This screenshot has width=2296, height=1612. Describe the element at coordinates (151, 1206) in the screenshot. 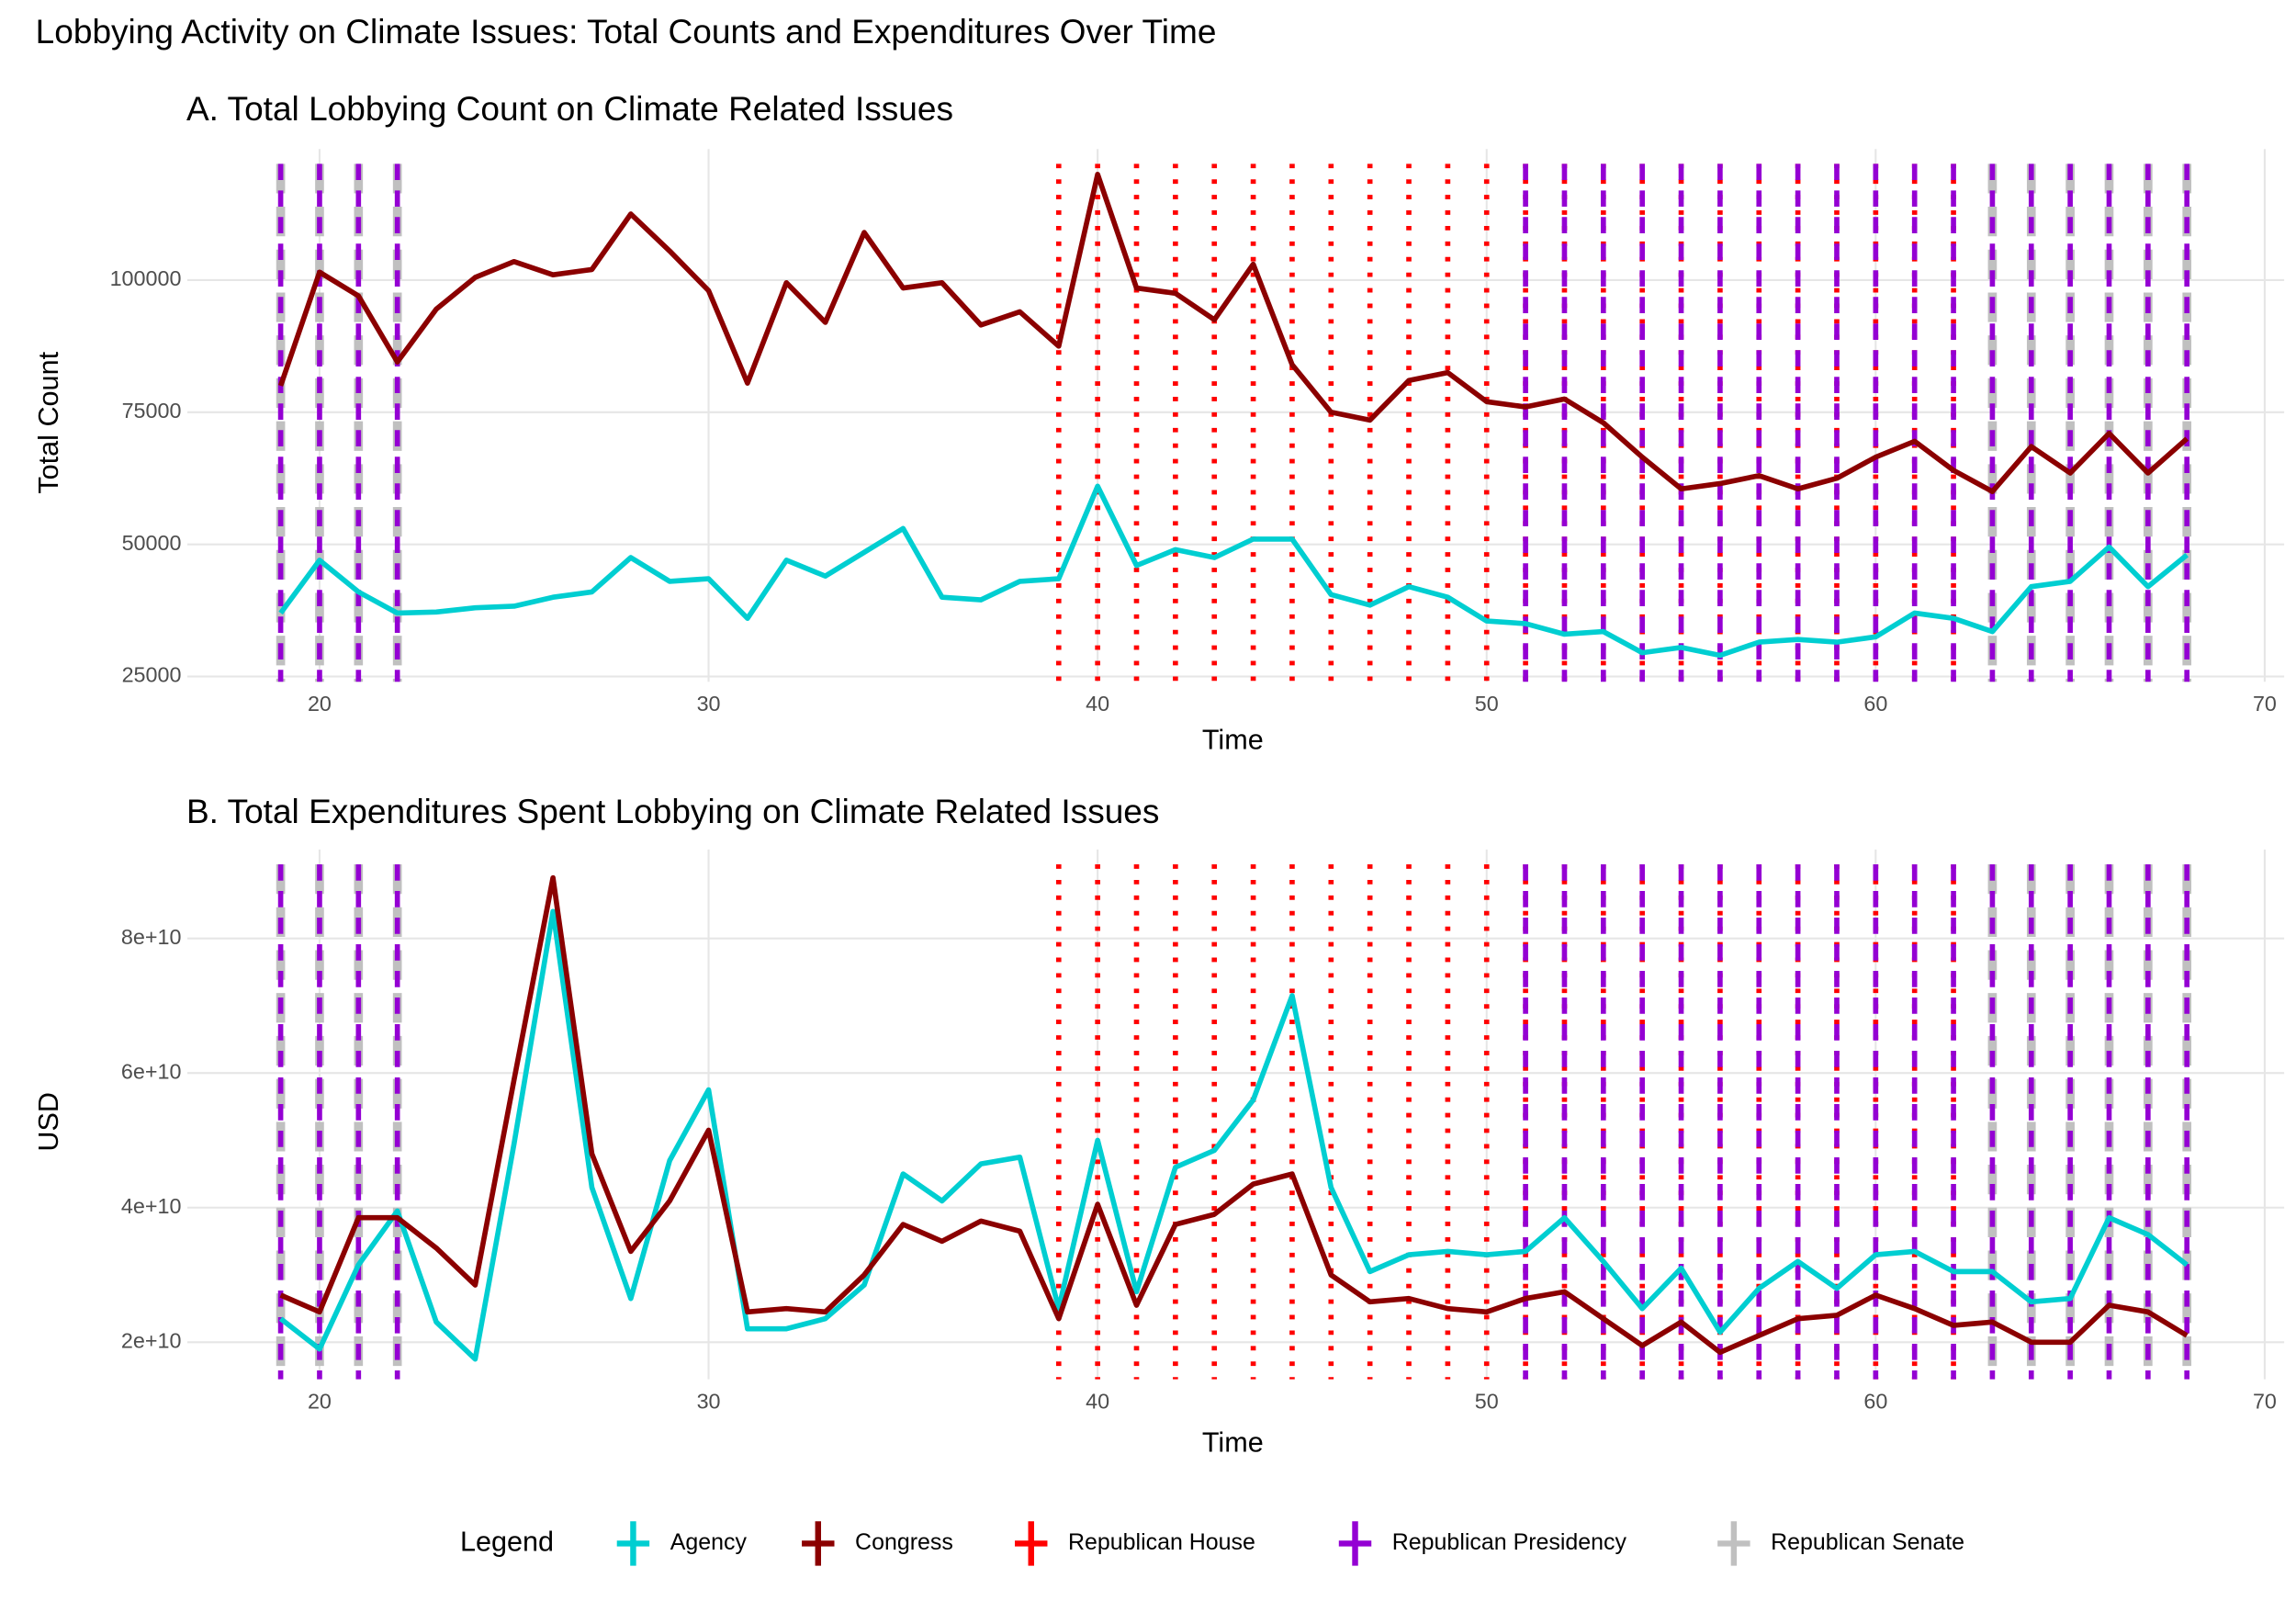

I see `y-tick-label: 4e+10` at that location.